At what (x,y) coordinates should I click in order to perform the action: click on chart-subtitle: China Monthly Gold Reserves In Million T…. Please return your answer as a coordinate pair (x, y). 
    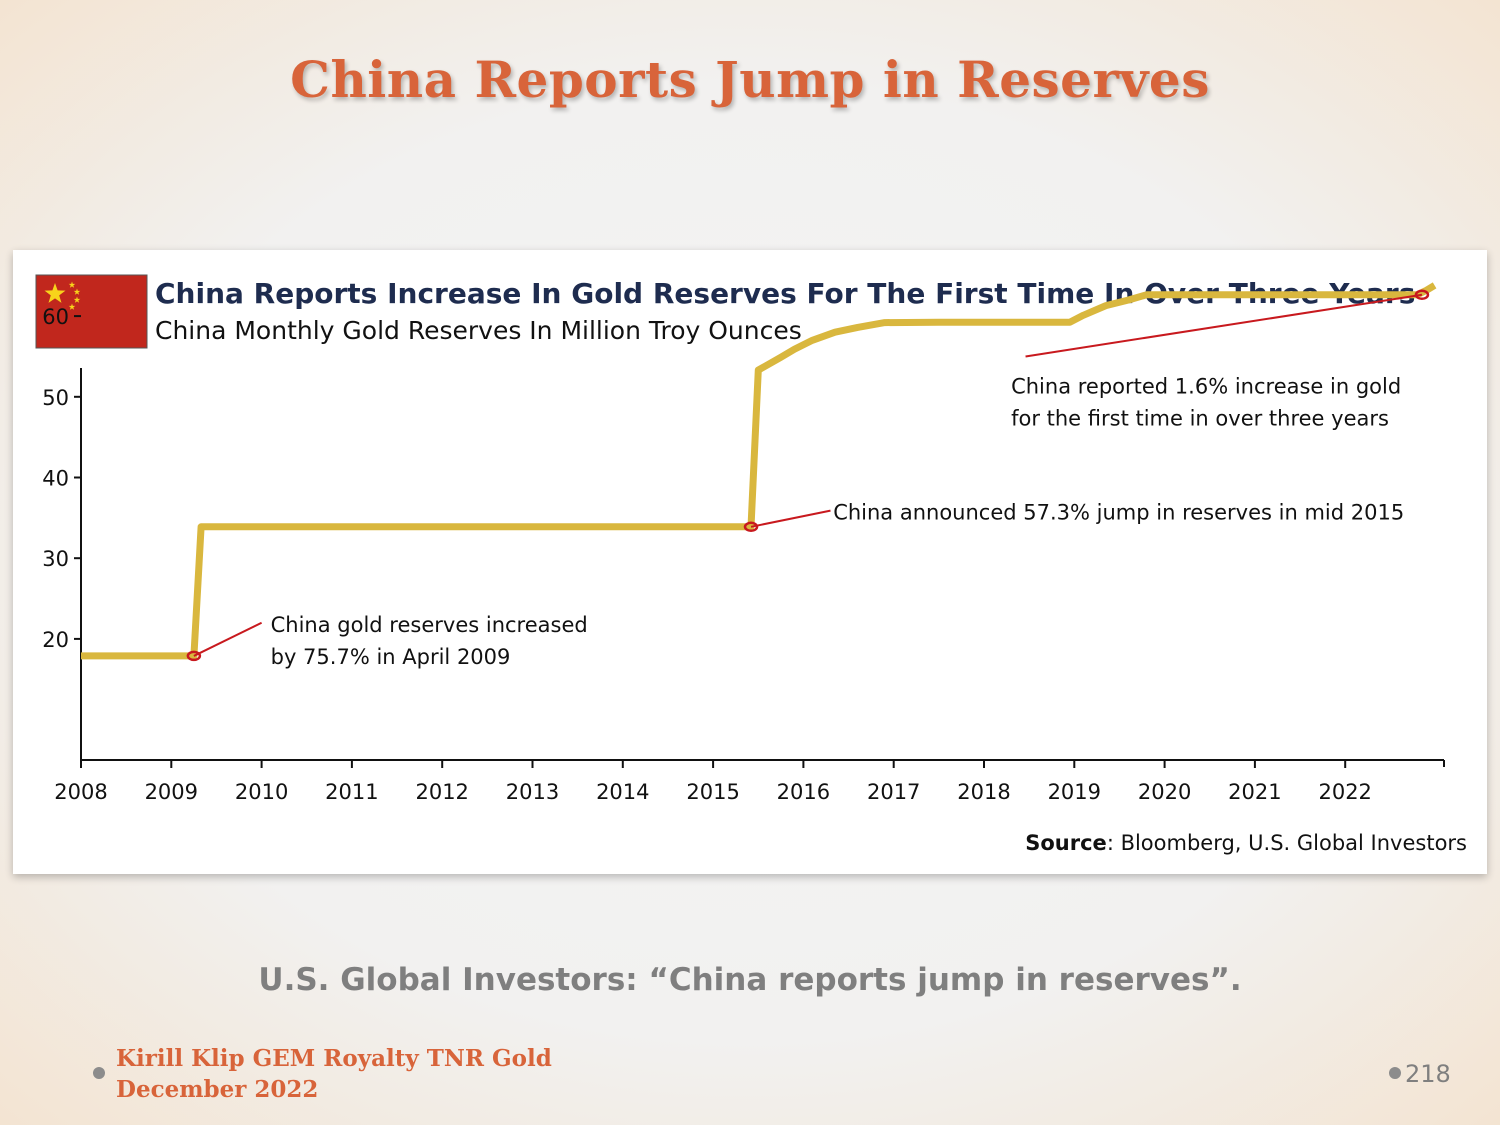
    Looking at the image, I should click on (478, 330).